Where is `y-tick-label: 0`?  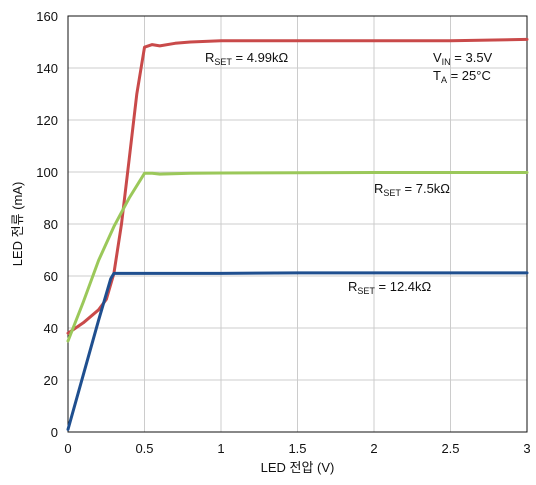 y-tick-label: 0 is located at coordinates (54, 432).